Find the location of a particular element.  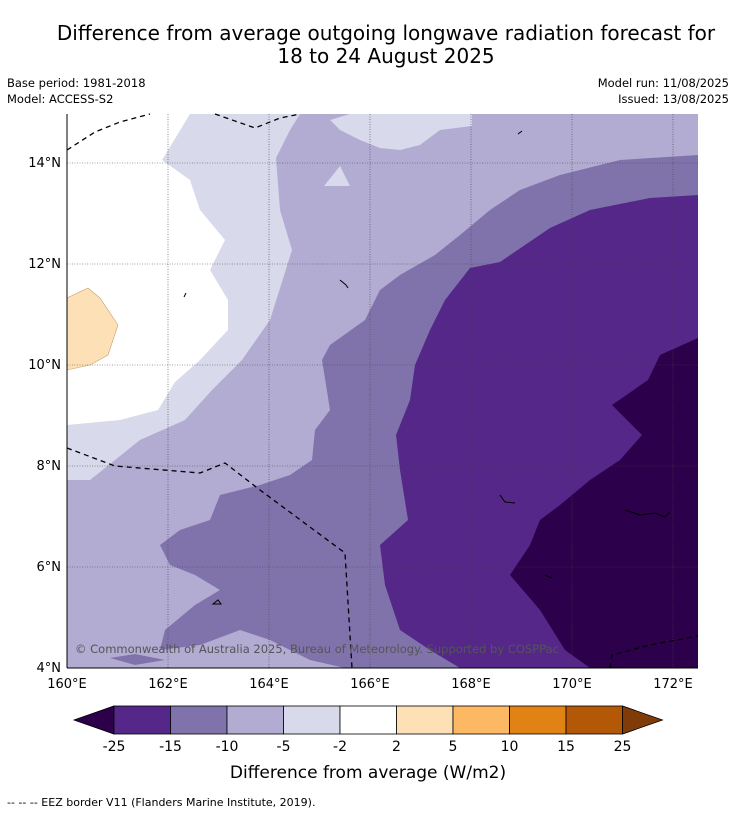

colorbar-segments is located at coordinates (368, 720).